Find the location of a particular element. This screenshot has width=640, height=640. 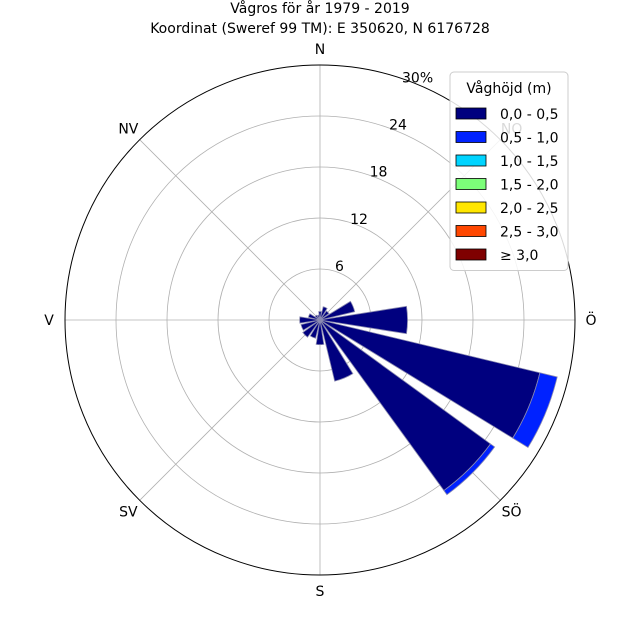

direction-label: NV is located at coordinates (128, 129).